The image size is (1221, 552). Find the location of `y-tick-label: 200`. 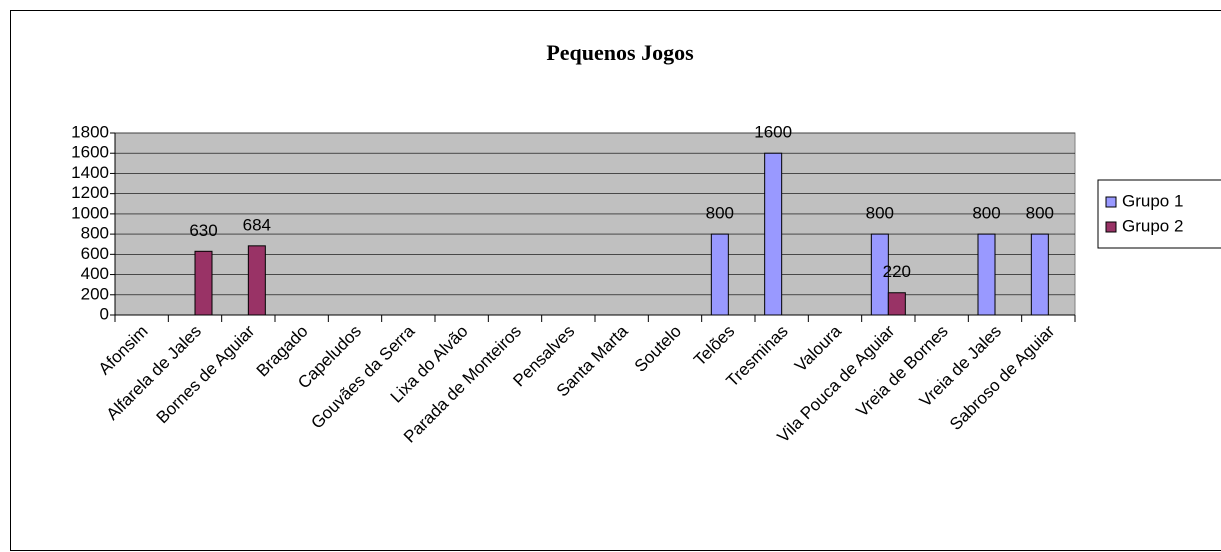

y-tick-label: 200 is located at coordinates (95, 293).